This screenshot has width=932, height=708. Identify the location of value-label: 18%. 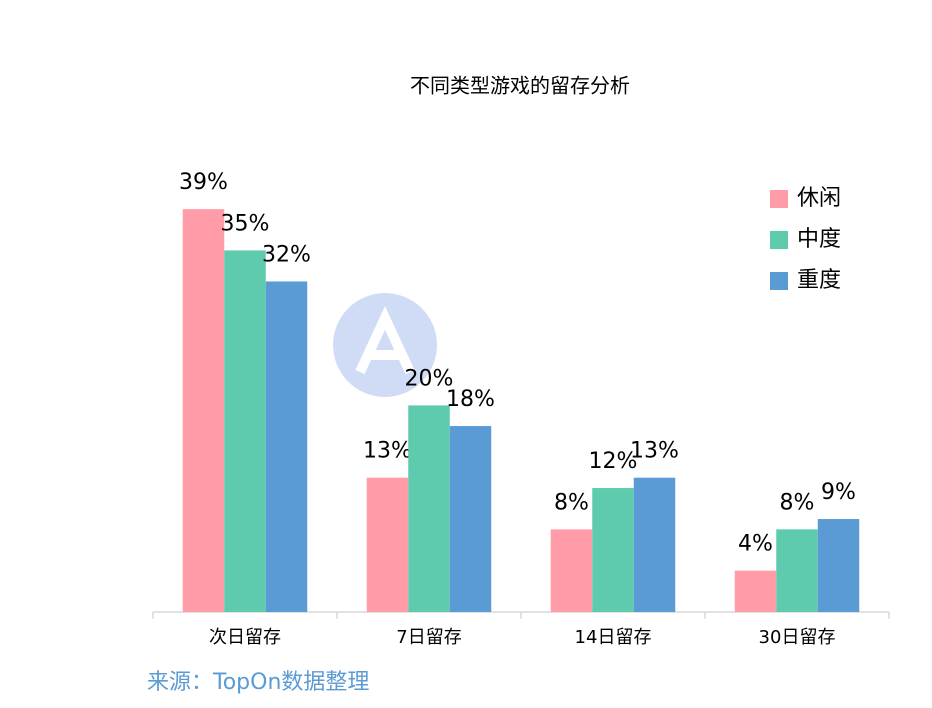
(470, 399).